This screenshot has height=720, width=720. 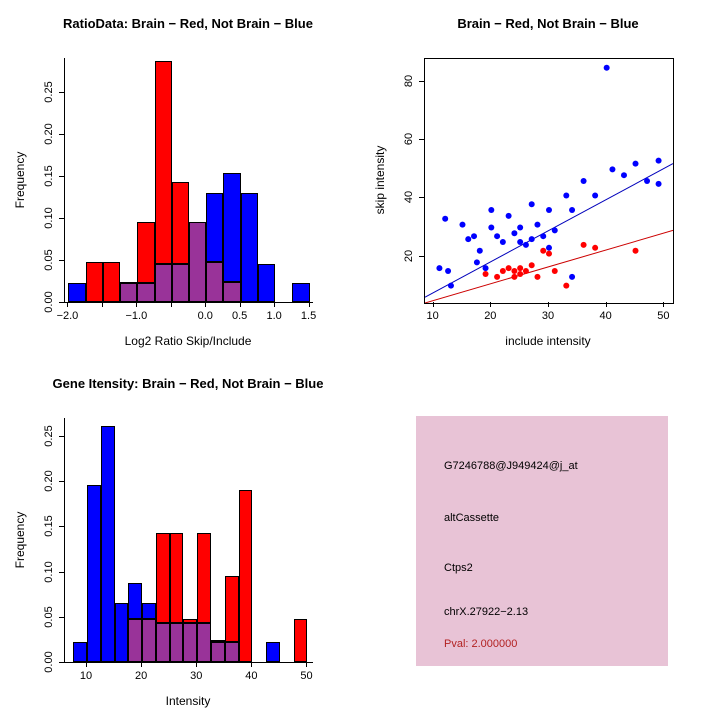 What do you see at coordinates (188, 23) in the screenshot?
I see `ratio-histogram-title: RatioData: Brain − Red, Not Brain − Blue` at bounding box center [188, 23].